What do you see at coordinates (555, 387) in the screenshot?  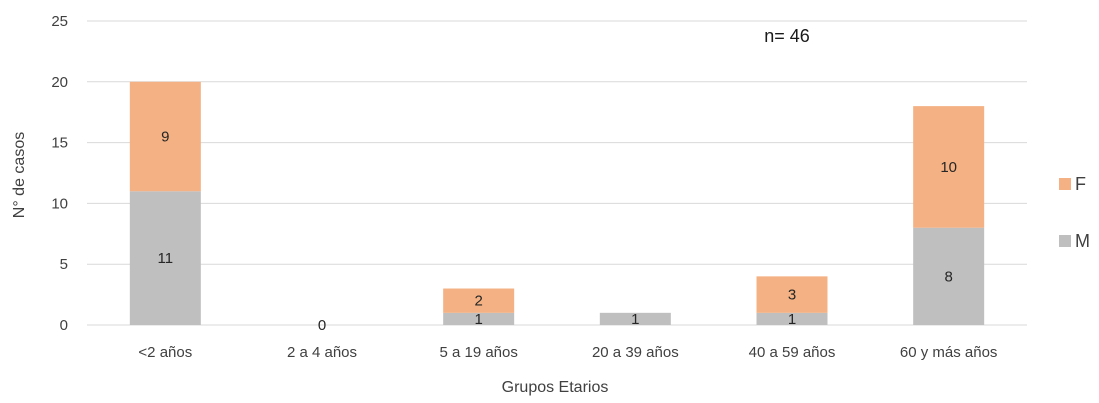 I see `x-axis-title: Grupos Etarios` at bounding box center [555, 387].